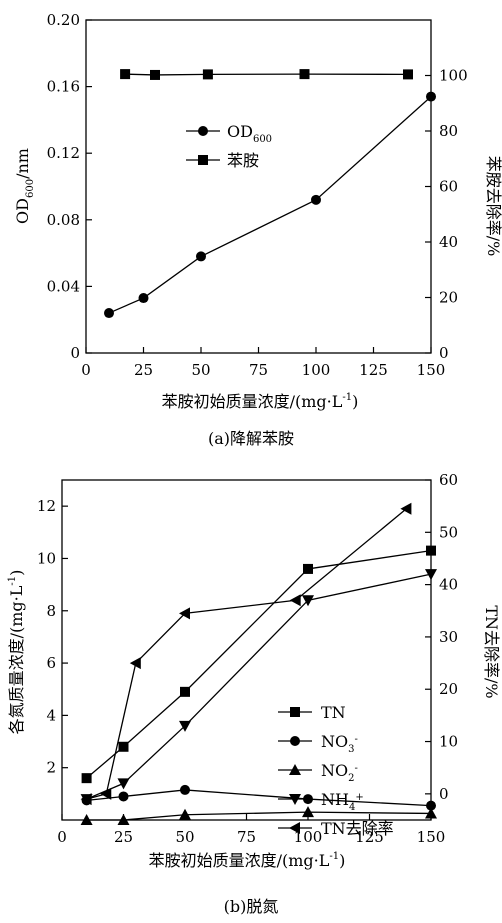 Image resolution: width=502 pixels, height=923 pixels. Describe the element at coordinates (203, 131) in the screenshot. I see `legend-marker-od600` at that location.